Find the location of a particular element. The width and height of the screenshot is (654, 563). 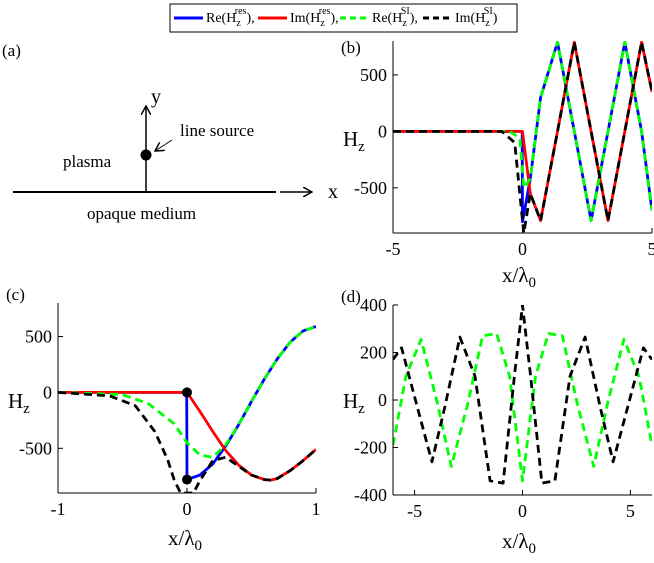

opaque-medium-label: opaque medium is located at coordinates (141, 213).